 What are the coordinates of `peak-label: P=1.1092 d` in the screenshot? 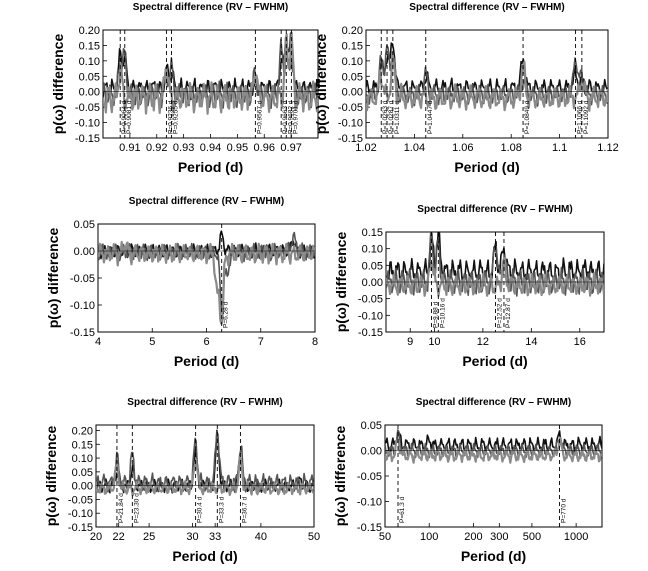 It's located at (586, 117).